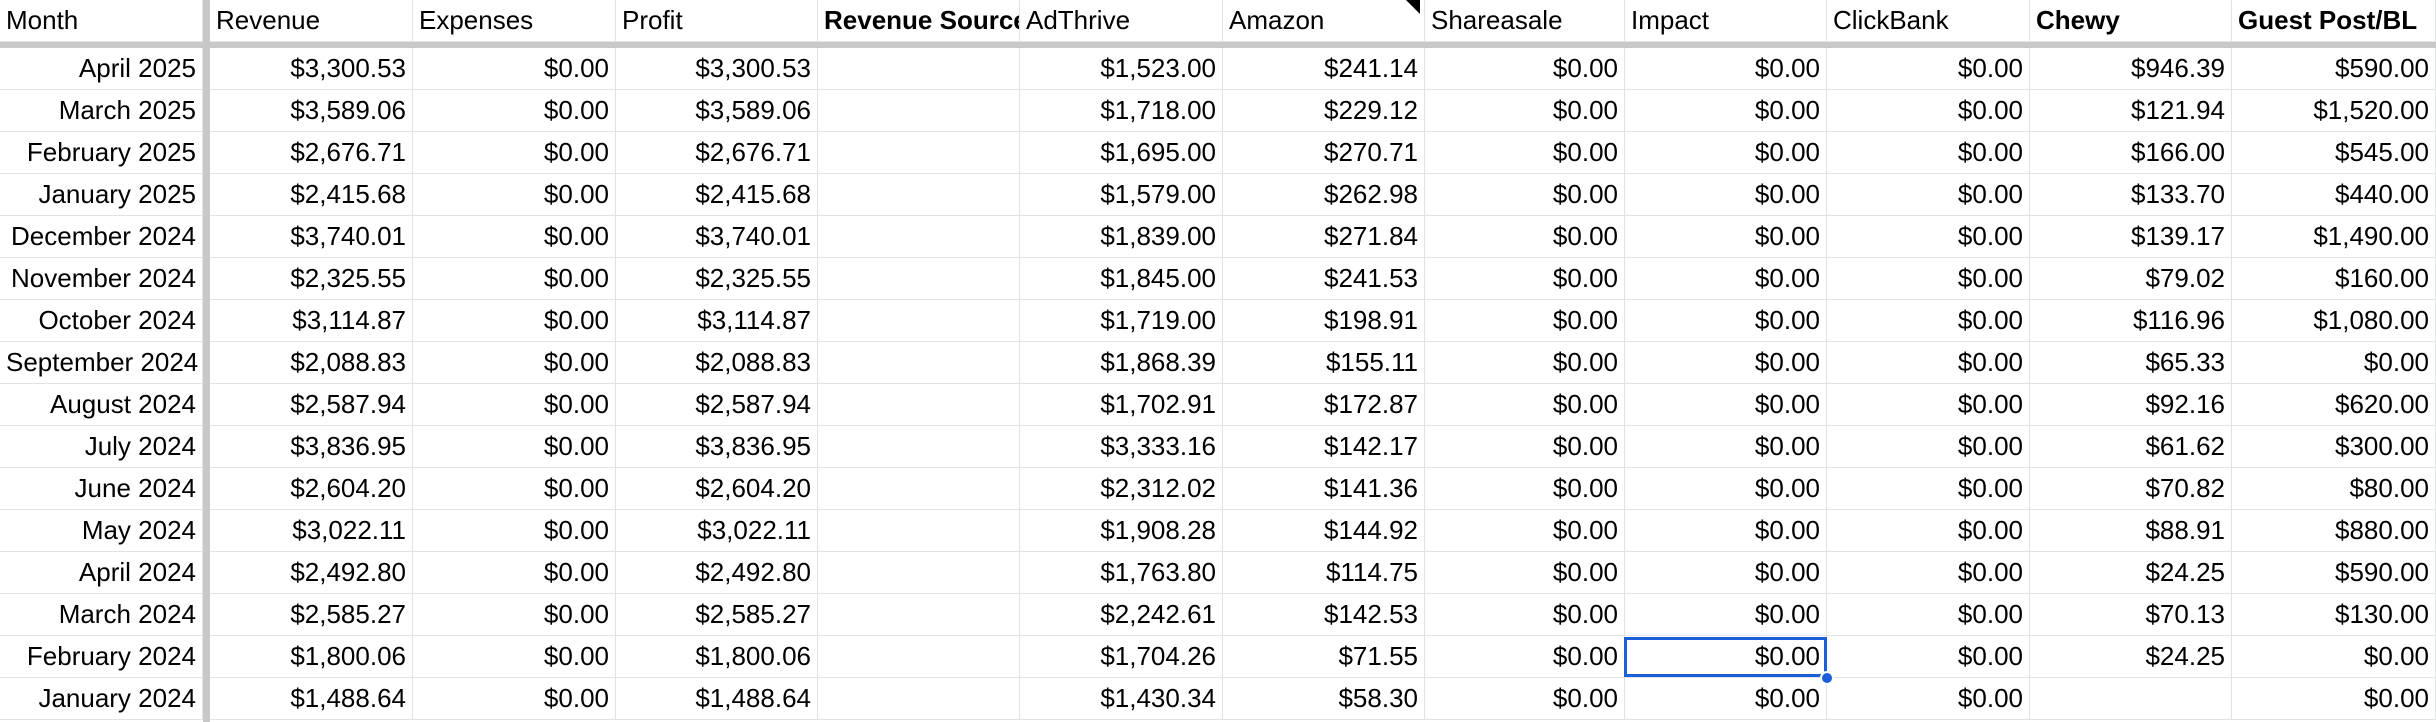  I want to click on cell-profit: $2,088.83, so click(717, 363).